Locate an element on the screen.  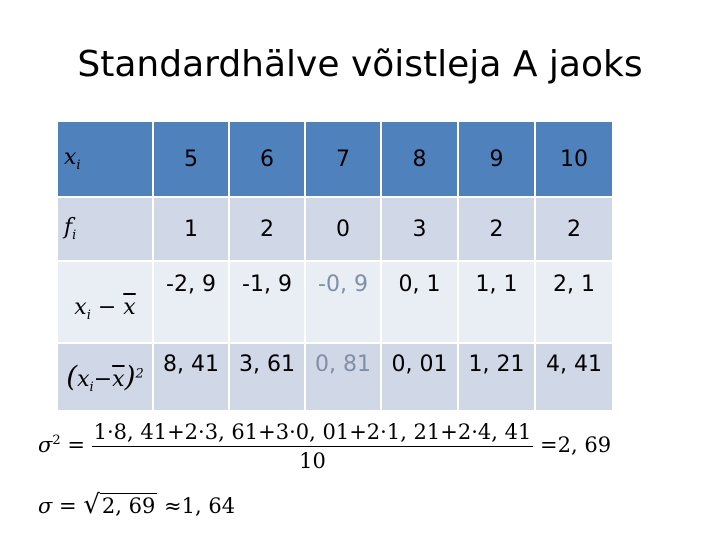
table-cell: 0, 01 is located at coordinates (419, 377).